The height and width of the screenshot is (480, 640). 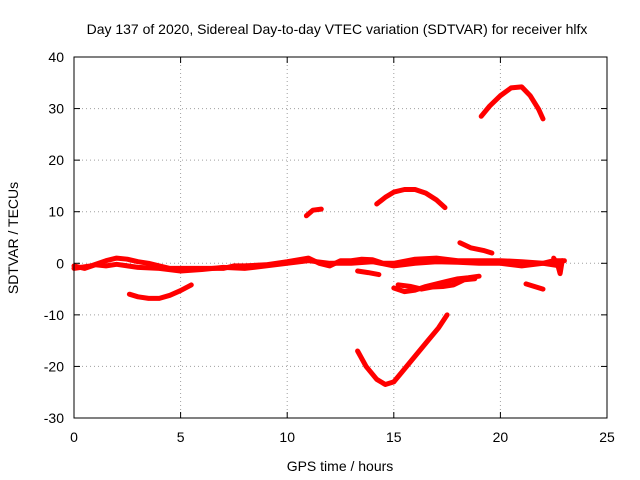 I want to click on x-tick-label: 5, so click(x=181, y=437).